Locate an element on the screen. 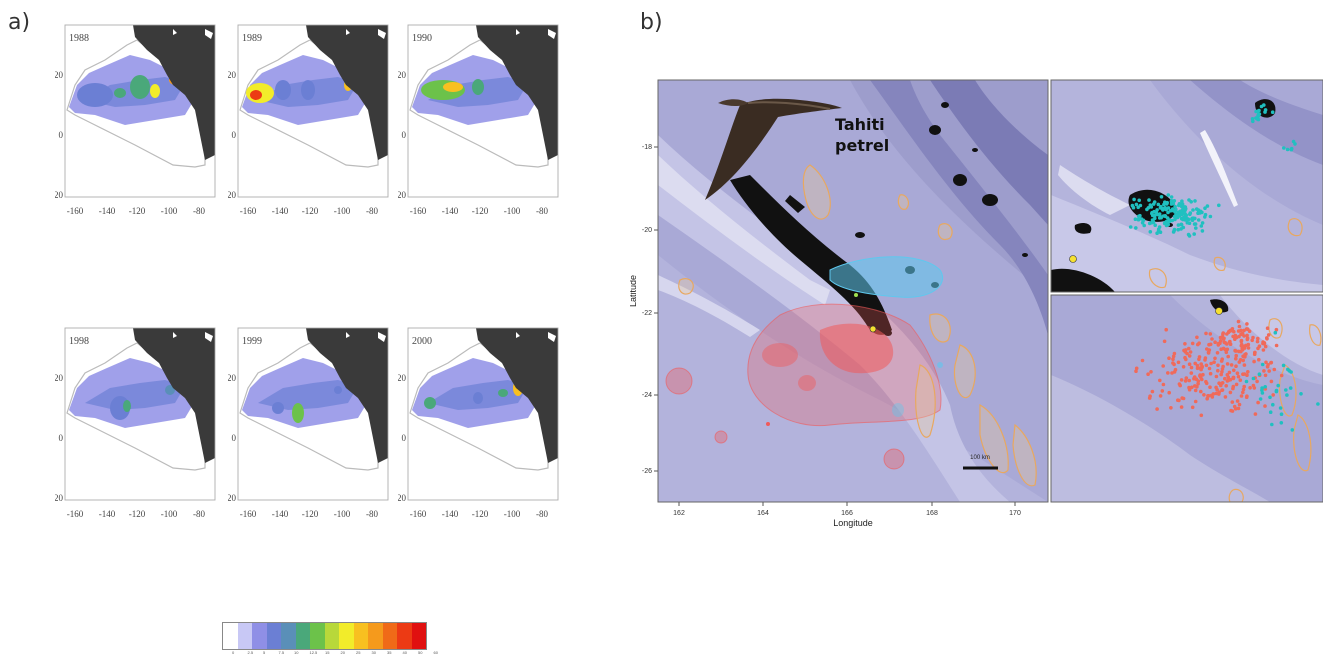 This screenshot has height=658, width=1323. x-tick: -80 is located at coordinates (372, 514).